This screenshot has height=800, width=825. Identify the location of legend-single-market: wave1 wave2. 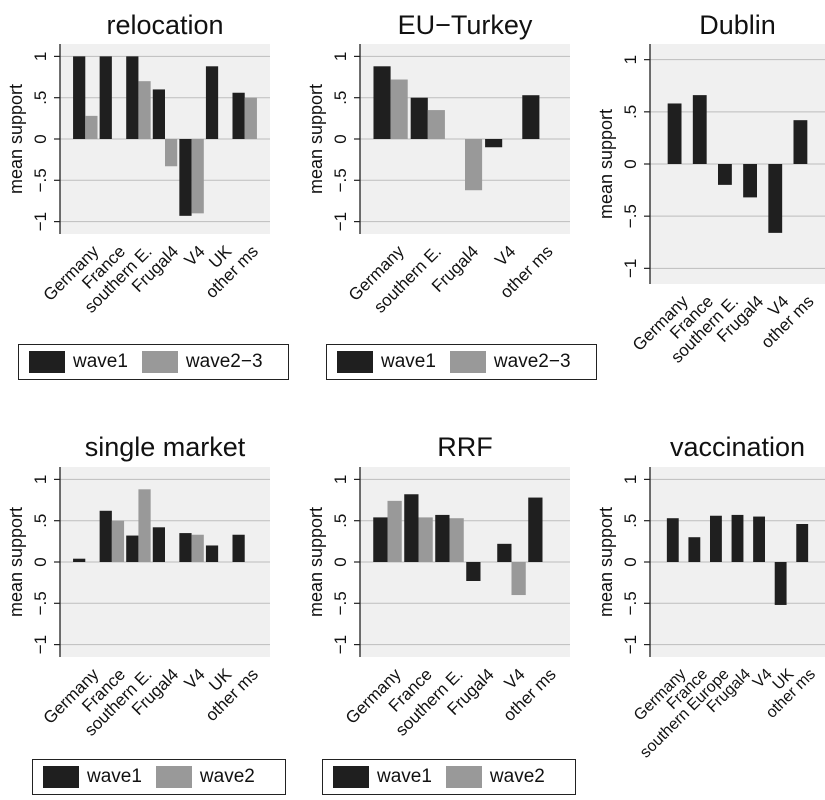
(159, 777).